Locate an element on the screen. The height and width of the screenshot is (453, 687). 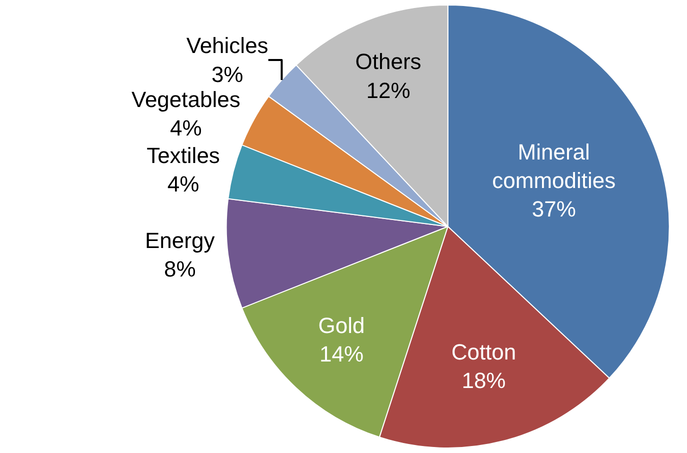
slice-label: Energy is located at coordinates (179, 240).